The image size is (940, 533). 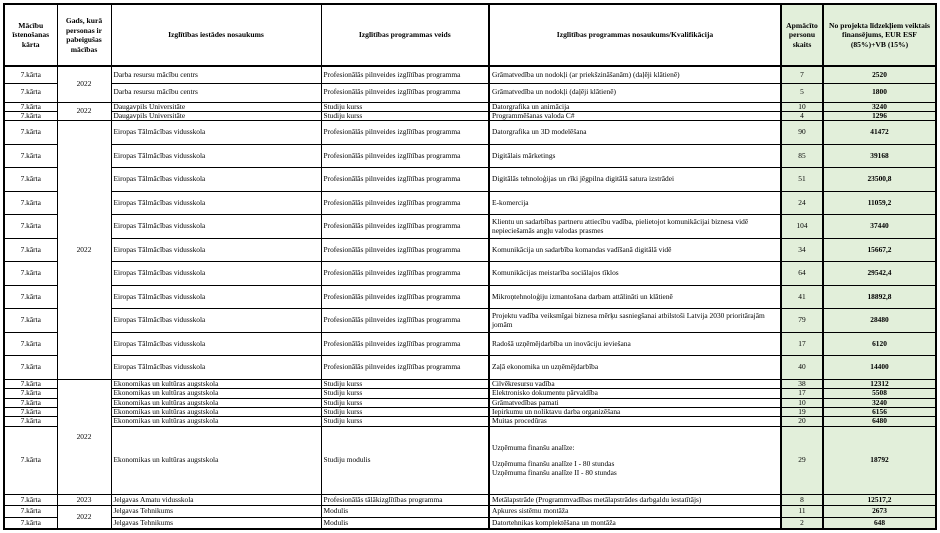 I want to click on funding-cell: 37440, so click(x=879, y=226).